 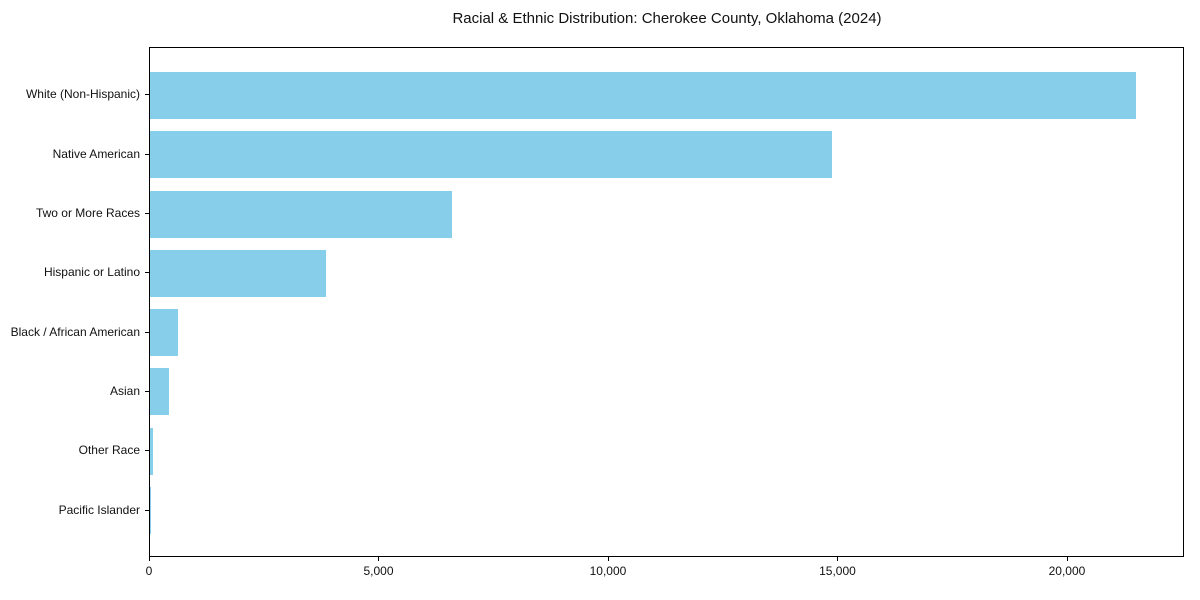 What do you see at coordinates (160, 392) in the screenshot?
I see `bar-asian` at bounding box center [160, 392].